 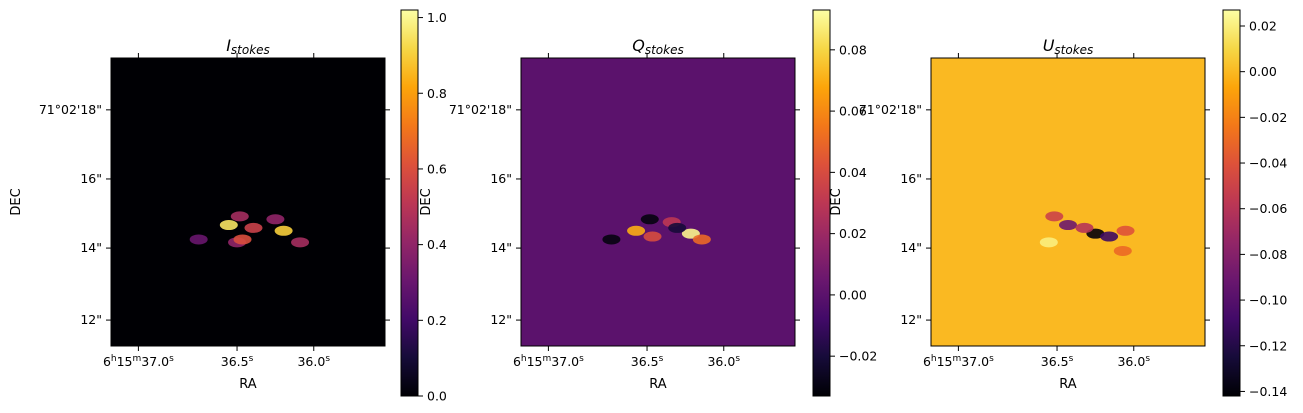 What do you see at coordinates (1268, 300) in the screenshot?
I see `colorbar-tick-label: −0.10` at bounding box center [1268, 300].